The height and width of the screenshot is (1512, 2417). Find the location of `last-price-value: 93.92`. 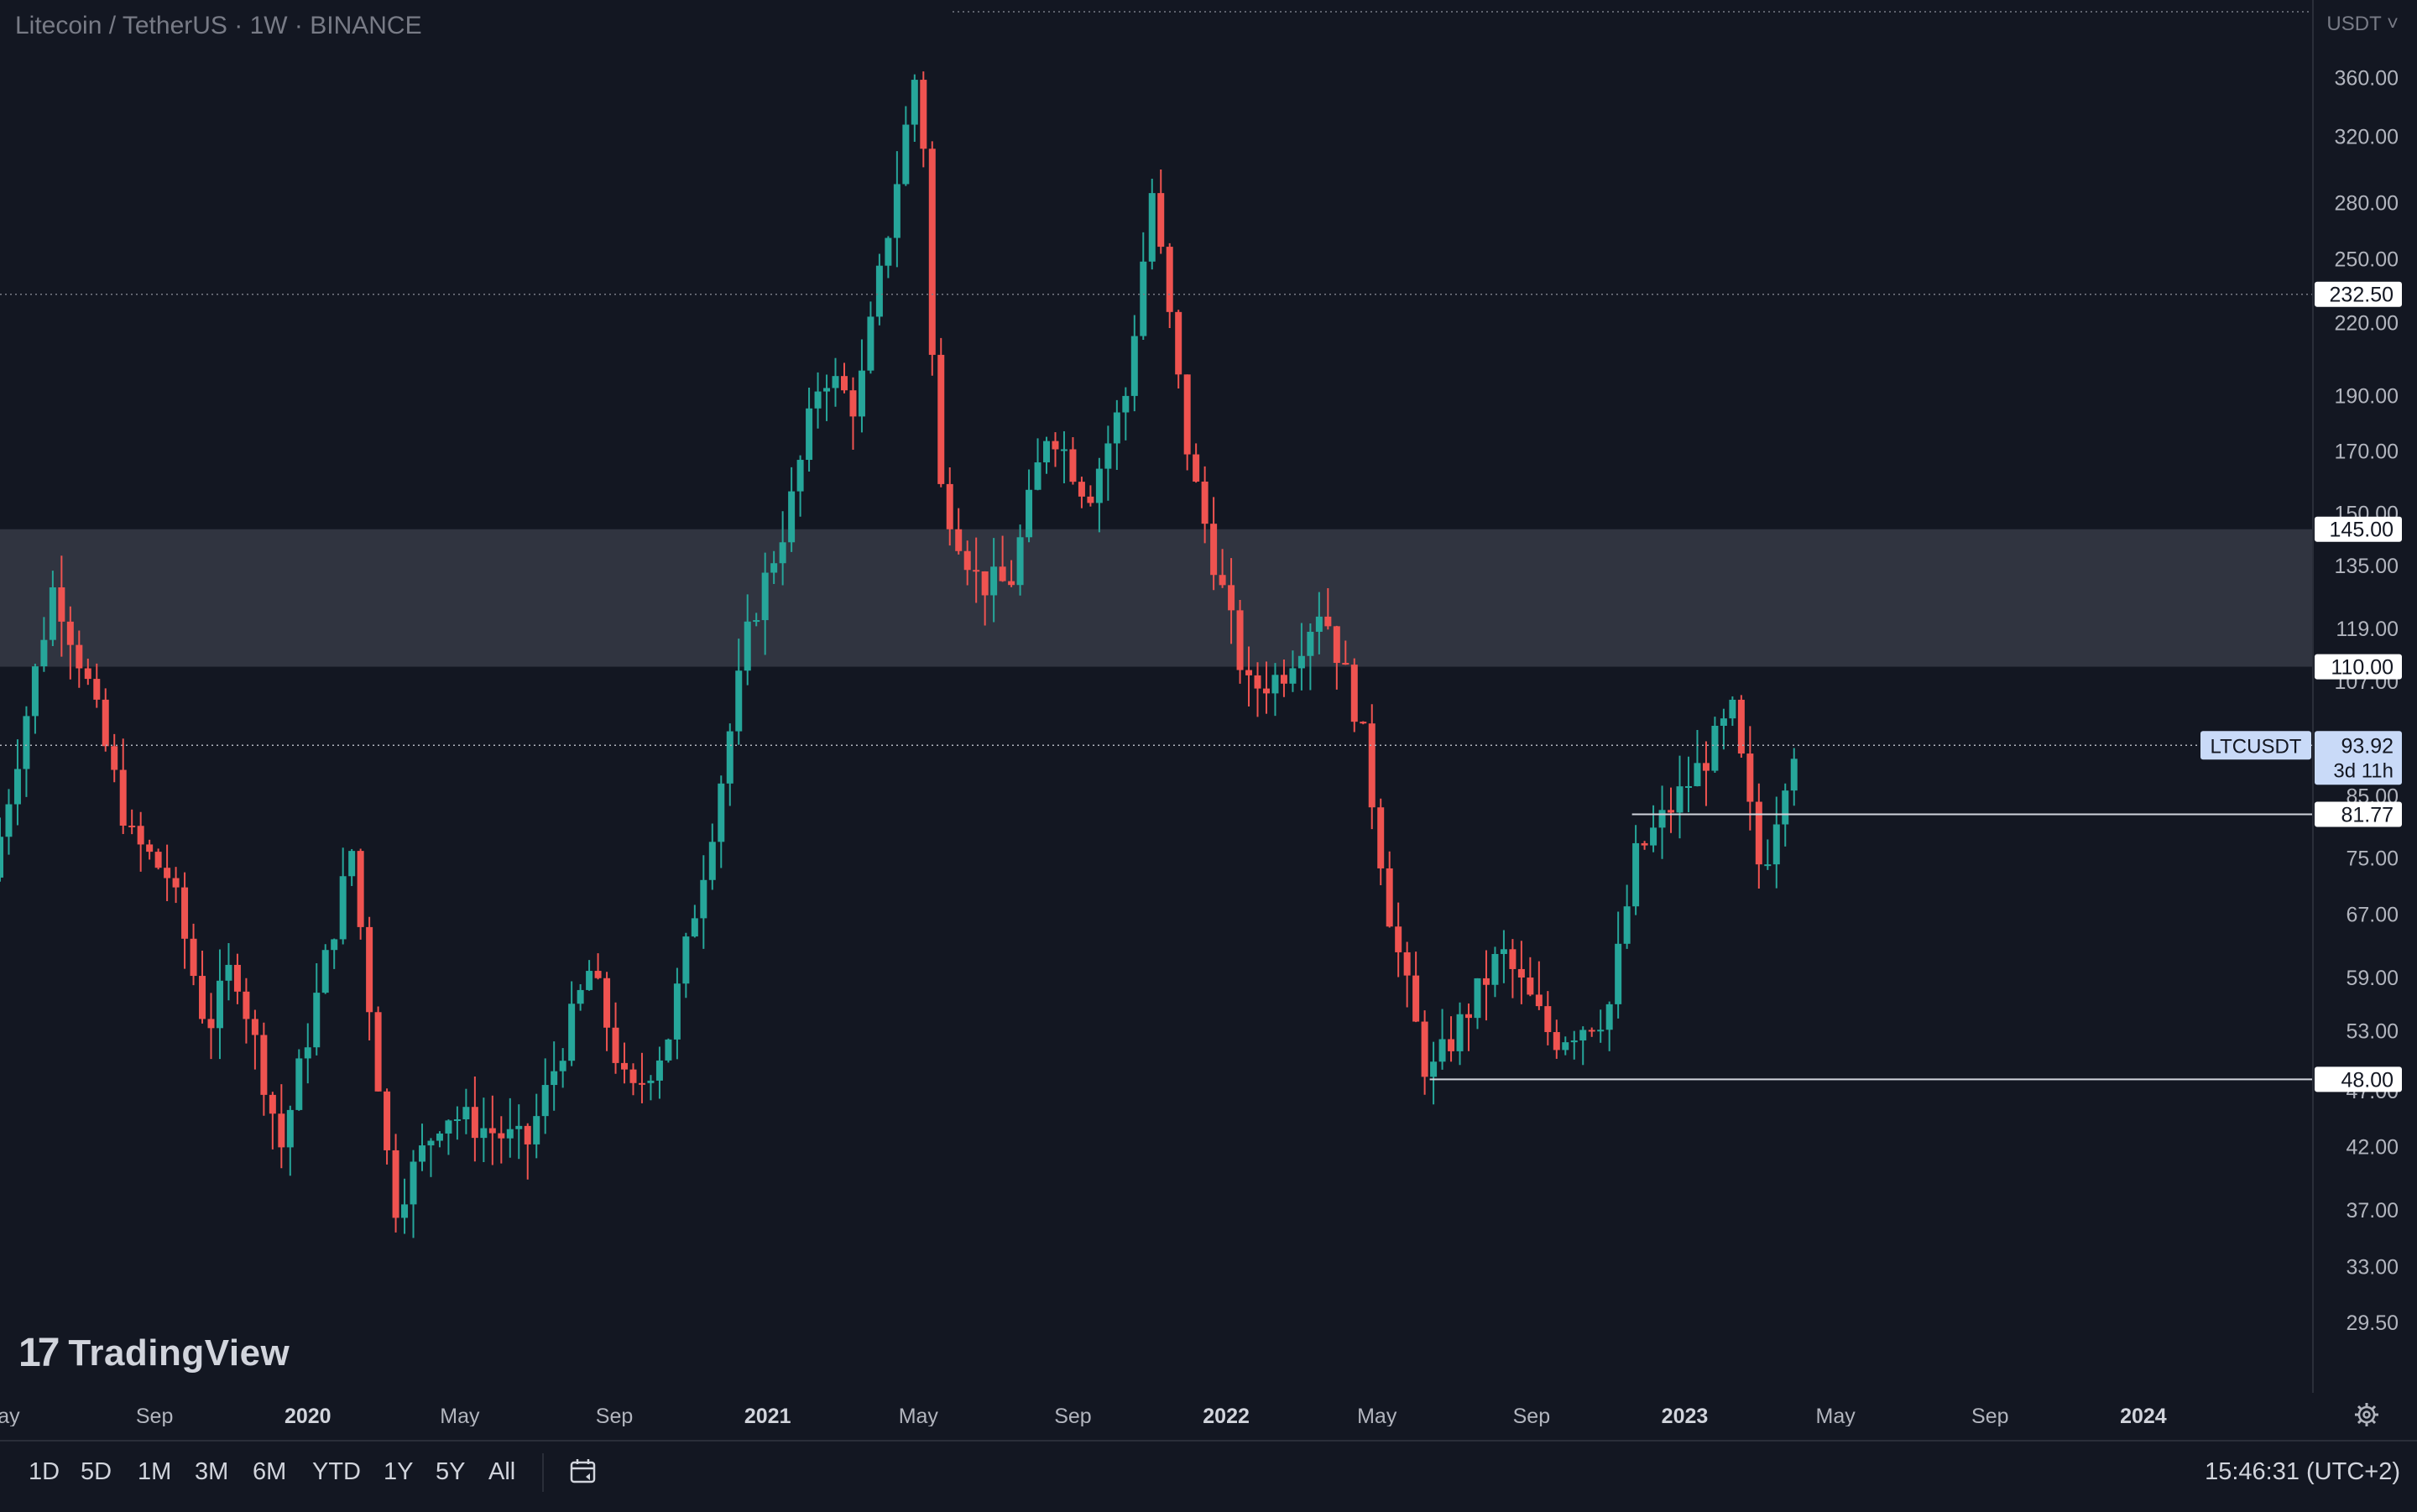

last-price-value: 93.92 is located at coordinates (2367, 746).